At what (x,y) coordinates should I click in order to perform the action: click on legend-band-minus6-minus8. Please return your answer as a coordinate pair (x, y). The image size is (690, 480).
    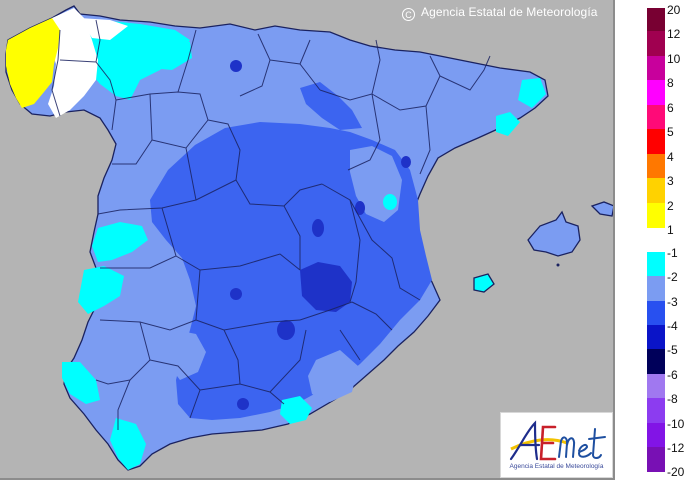
    Looking at the image, I should click on (656, 386).